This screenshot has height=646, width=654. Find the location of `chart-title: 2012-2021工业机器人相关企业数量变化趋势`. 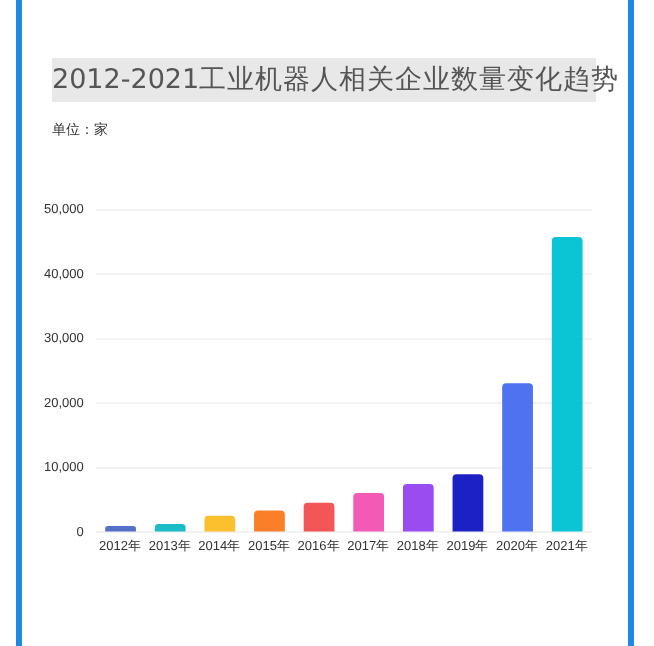

chart-title: 2012-2021工业机器人相关企业数量变化趋势 is located at coordinates (336, 81).